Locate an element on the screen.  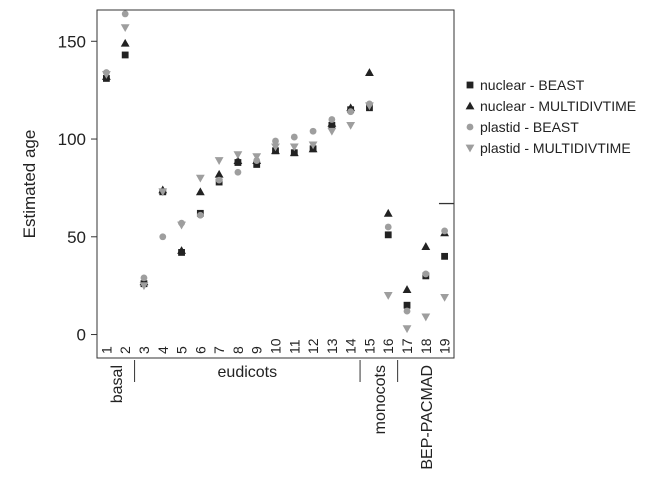
y-tick-label: 50 is located at coordinates (76, 237).